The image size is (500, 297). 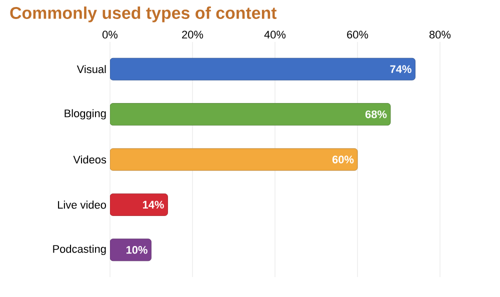 I want to click on y-tick-label: Videos, so click(x=89, y=159).